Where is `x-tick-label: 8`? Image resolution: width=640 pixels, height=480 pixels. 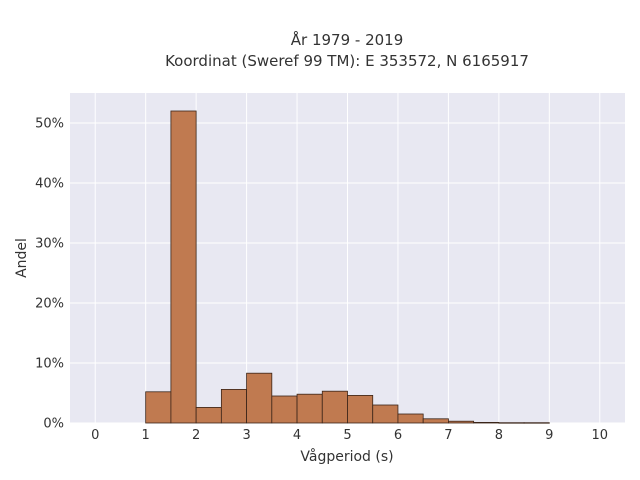
x-tick-label: 8 is located at coordinates (499, 435).